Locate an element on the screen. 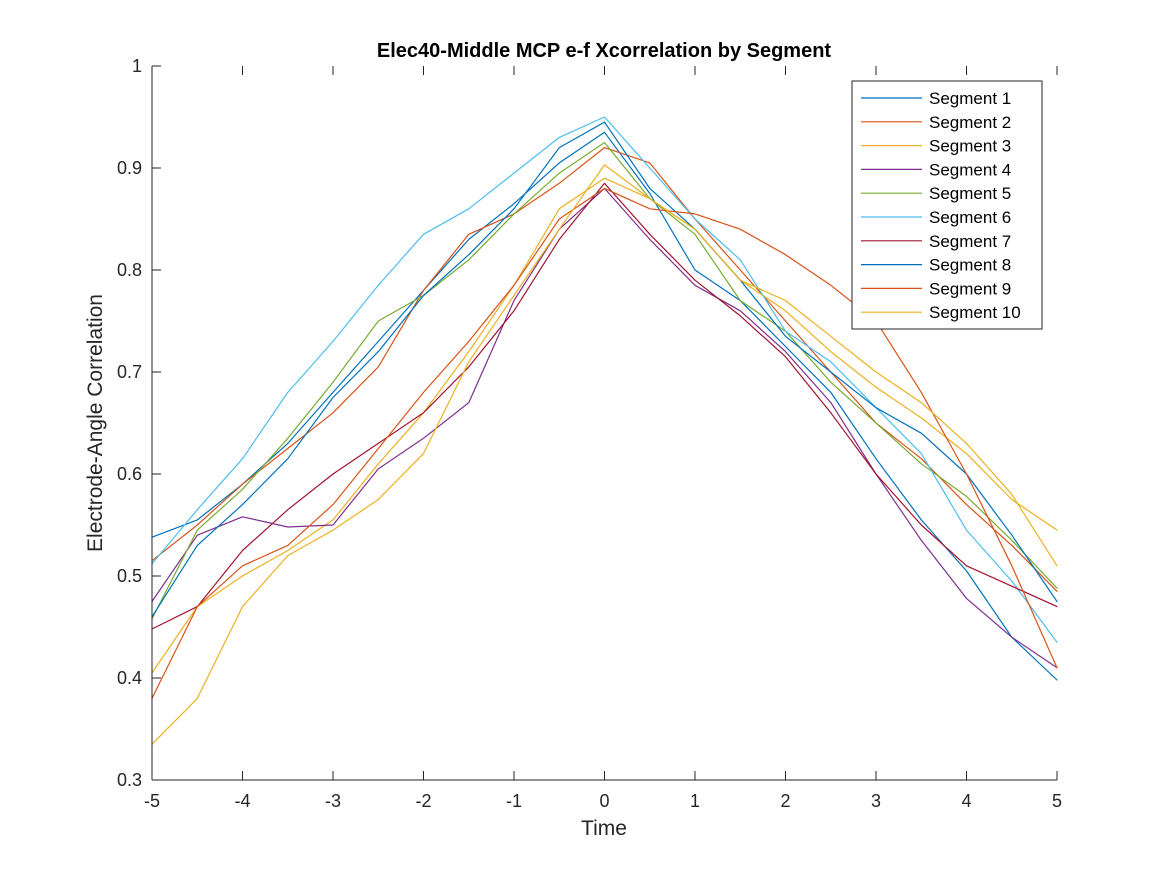  x-tick-label: -3 is located at coordinates (333, 801).